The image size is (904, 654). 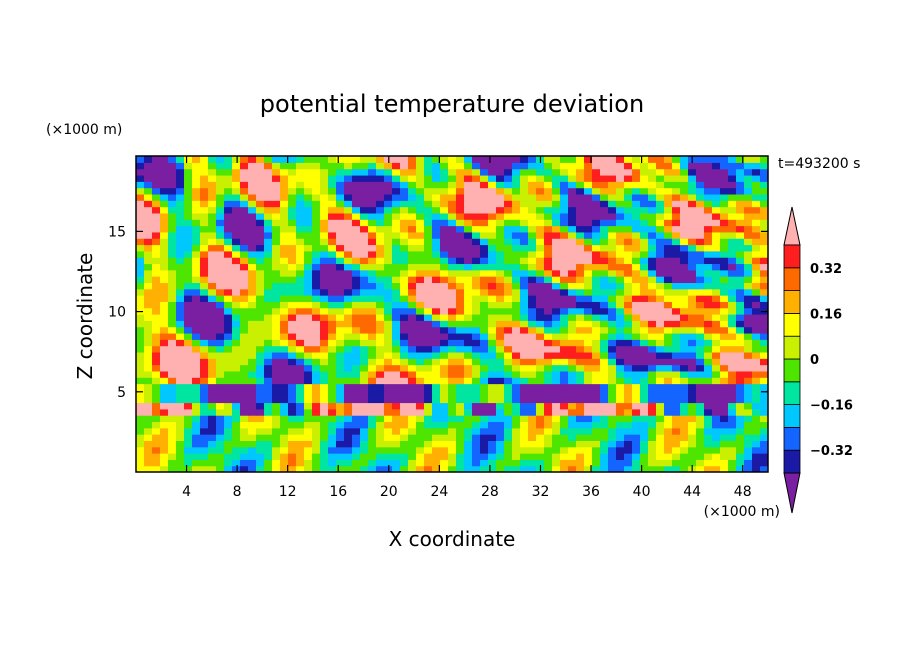 What do you see at coordinates (792, 226) in the screenshot?
I see `colorbar-max-arrow` at bounding box center [792, 226].